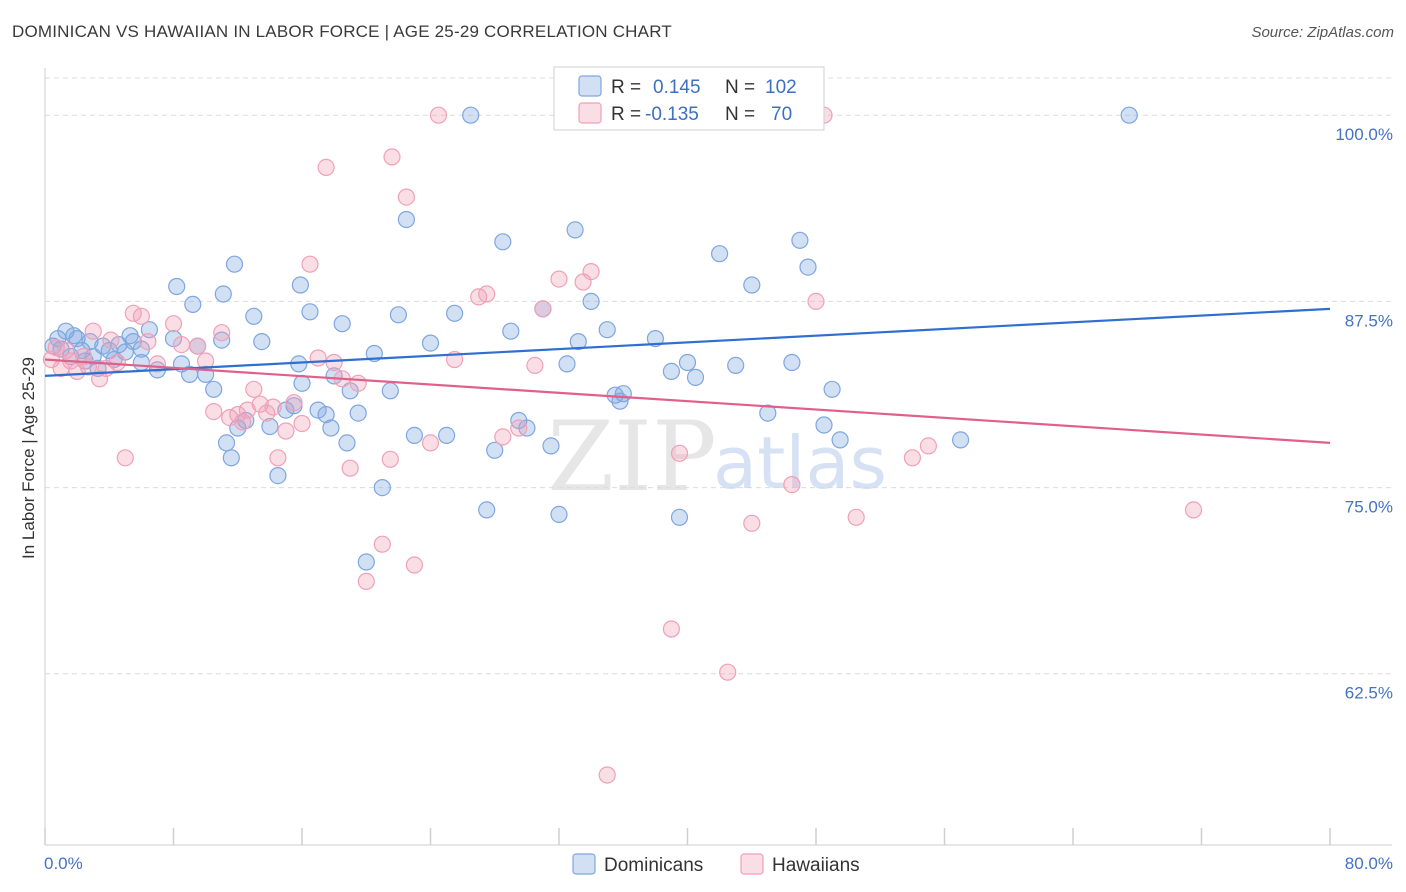 The height and width of the screenshot is (892, 1406). Describe the element at coordinates (687, 375) in the screenshot. I see `trend-lines` at that location.